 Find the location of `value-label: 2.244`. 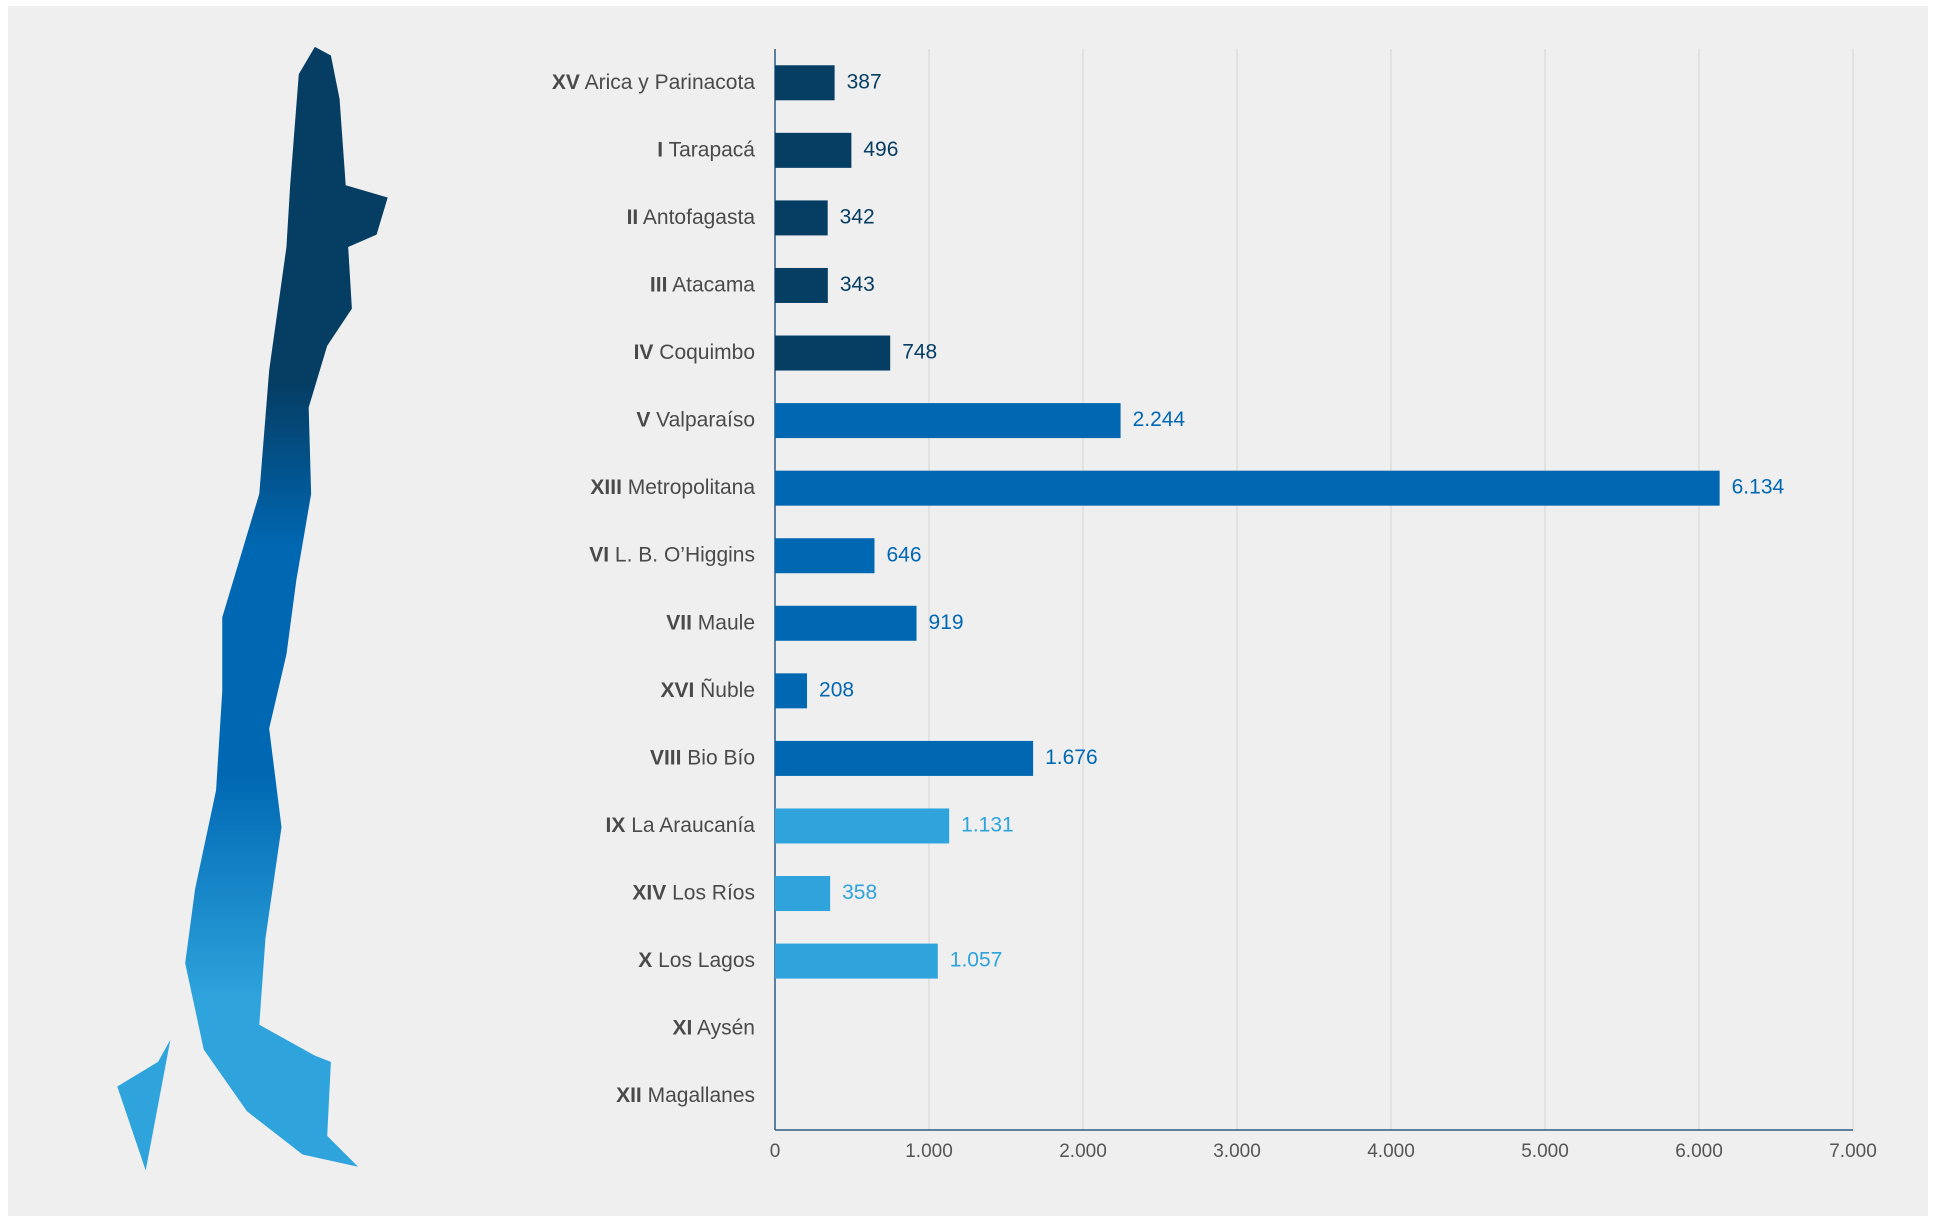

value-label: 2.244 is located at coordinates (1159, 419).